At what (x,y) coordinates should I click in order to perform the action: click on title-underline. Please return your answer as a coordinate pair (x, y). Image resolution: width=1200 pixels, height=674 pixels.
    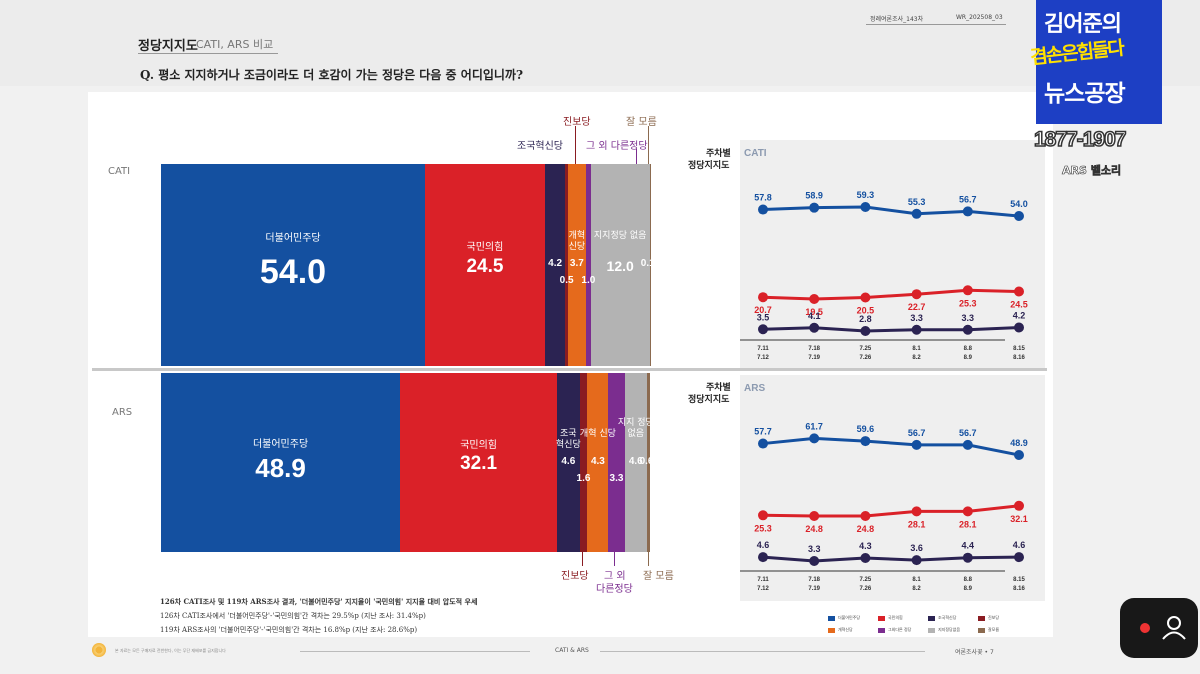
    Looking at the image, I should click on (208, 53).